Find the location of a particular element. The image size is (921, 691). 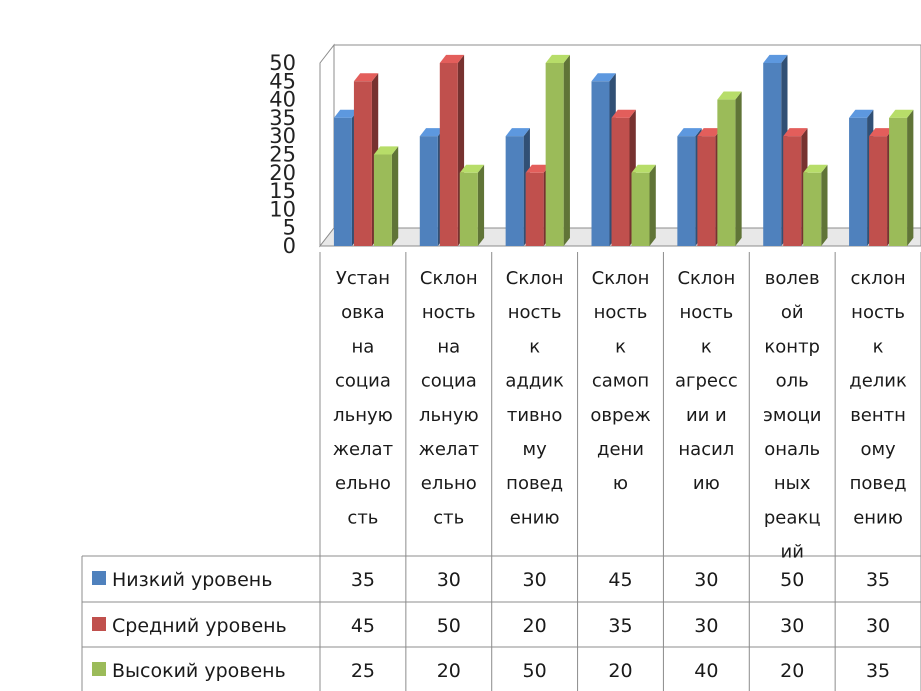

y-tick-label: 10 is located at coordinates (282, 209).